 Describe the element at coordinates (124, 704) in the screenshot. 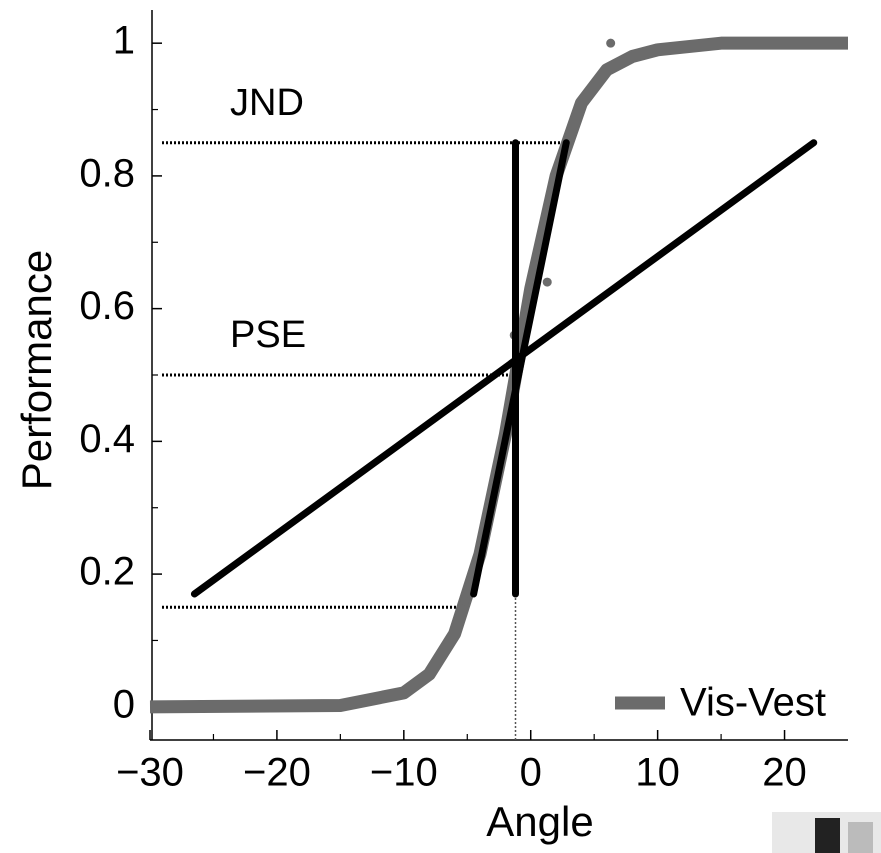

I see `y-tick-label: 0` at that location.